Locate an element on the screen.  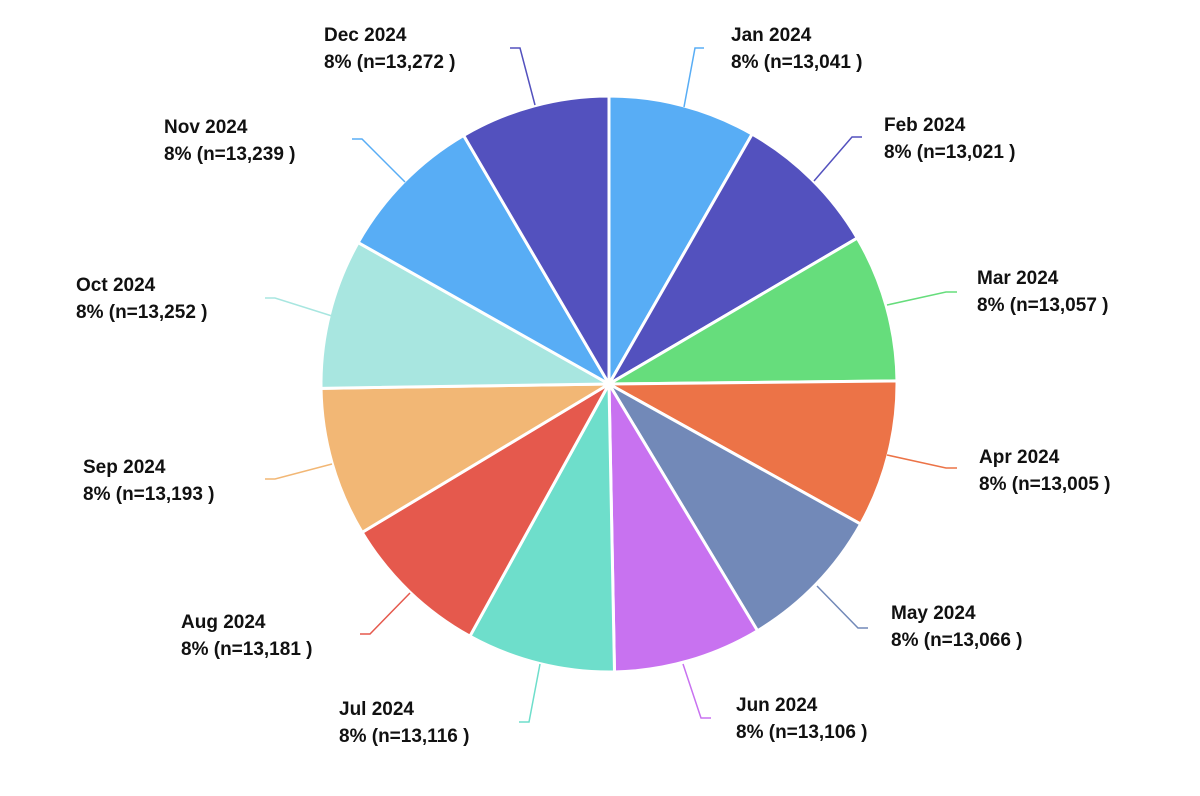
slice-label-value: 8% (n=13,272 ) is located at coordinates (390, 62).